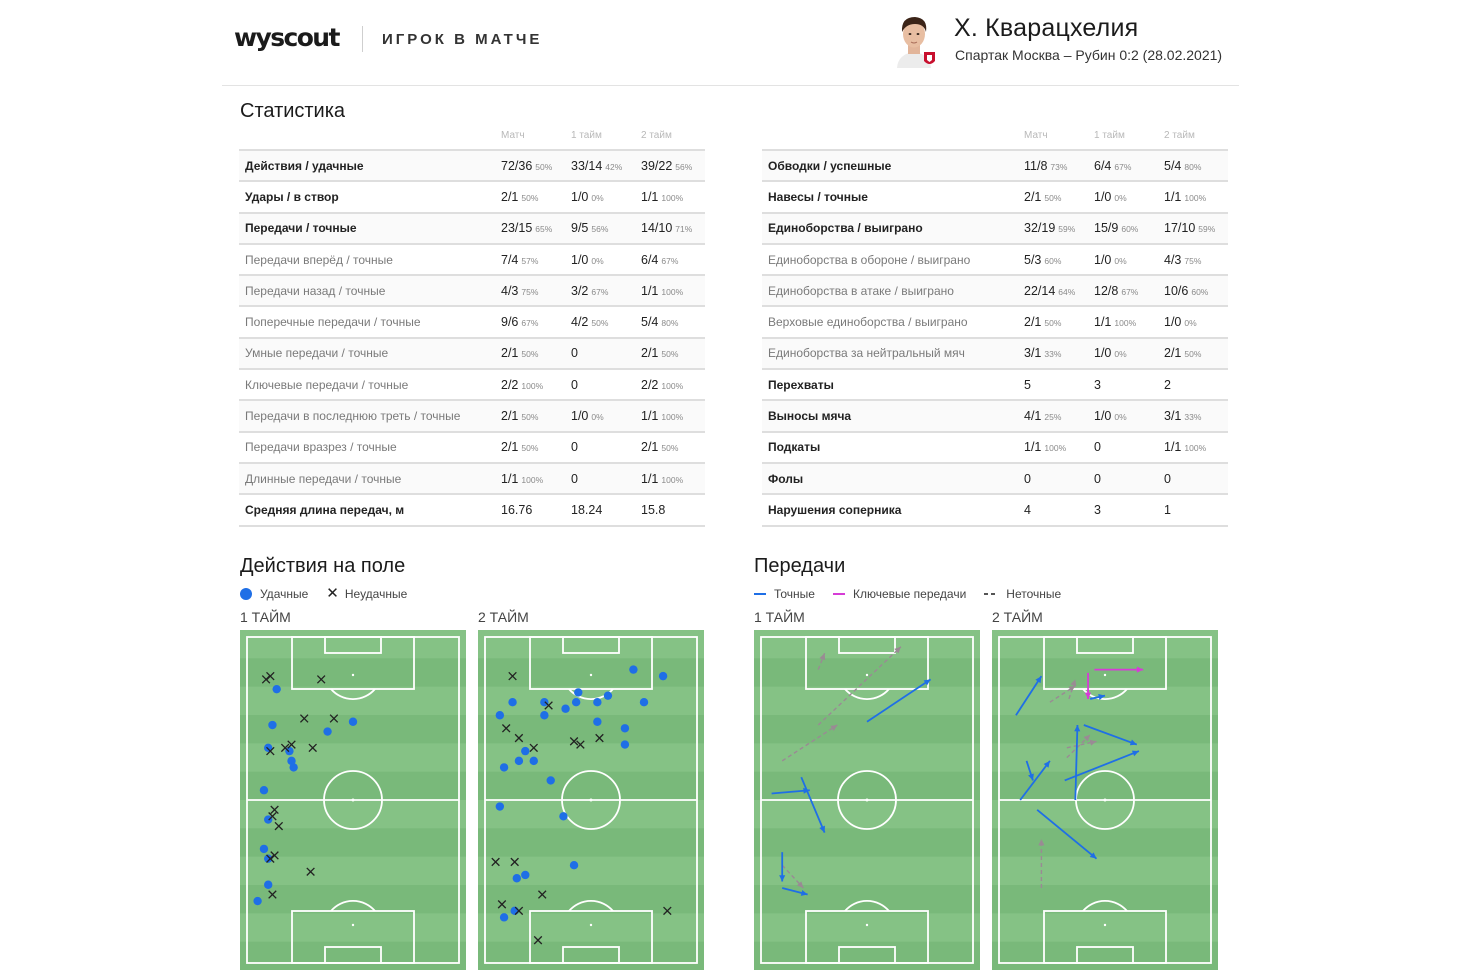 This screenshot has width=1460, height=973. What do you see at coordinates (530, 291) in the screenshot?
I see `stat-value: 4/3 75%` at bounding box center [530, 291].